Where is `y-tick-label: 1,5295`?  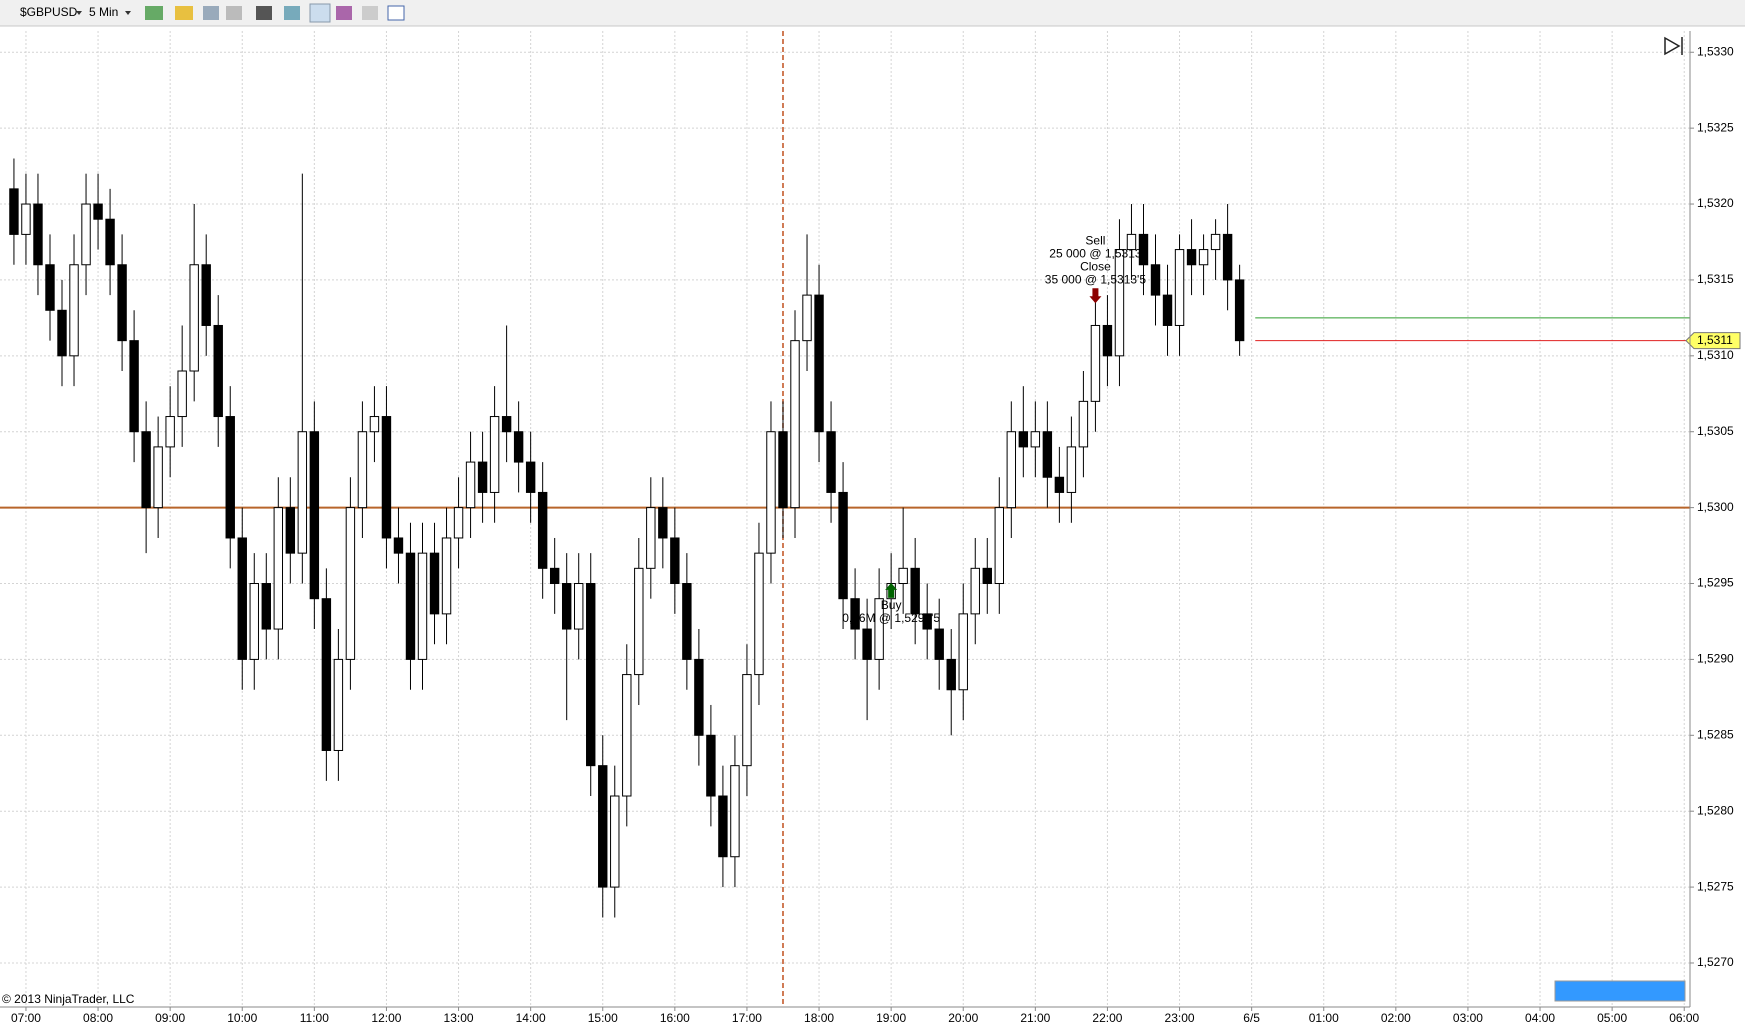
y-tick-label: 1,5295 is located at coordinates (1715, 583).